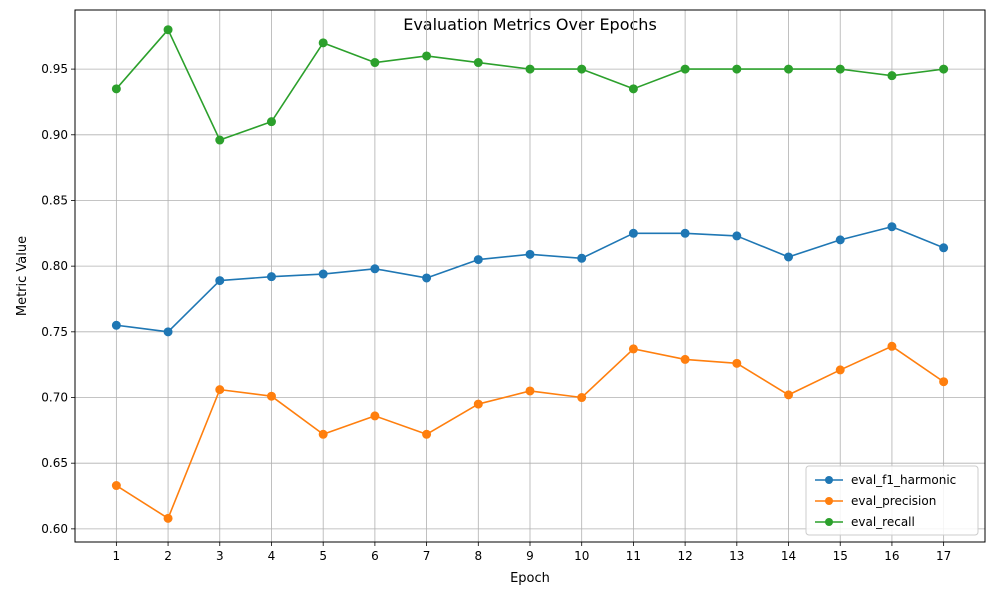 The height and width of the screenshot is (600, 1000). I want to click on x-tick-label: 2, so click(168, 556).